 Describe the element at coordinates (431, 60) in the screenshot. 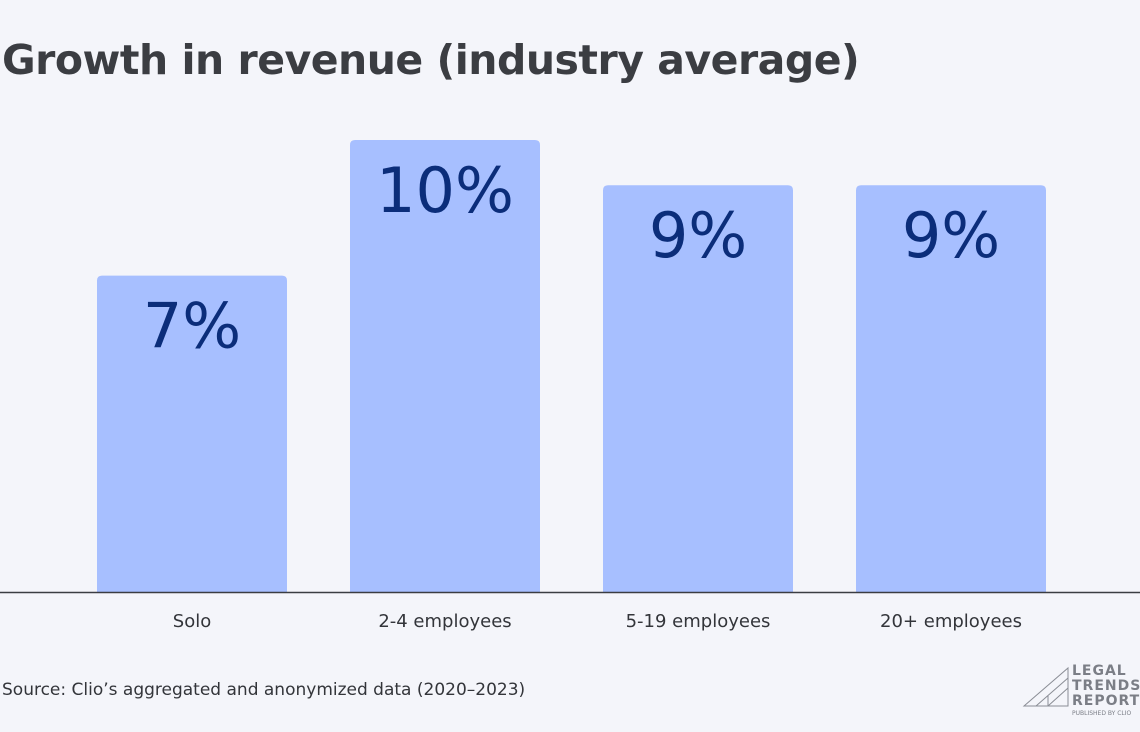

I see `chart-title: Growth in revenue (industry average)` at that location.